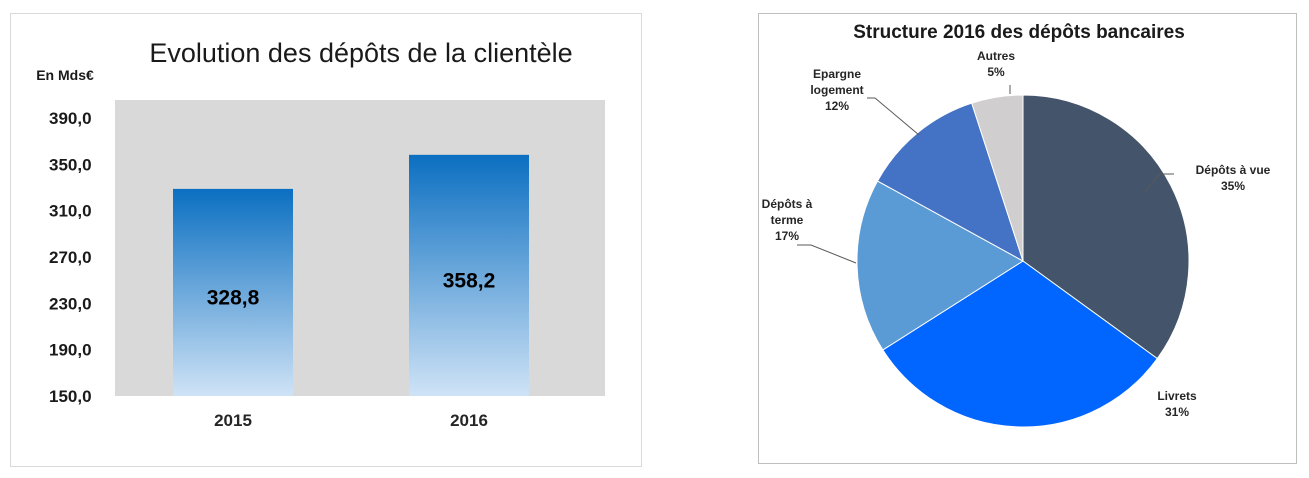  I want to click on bar-value-label: 328,8, so click(233, 297).